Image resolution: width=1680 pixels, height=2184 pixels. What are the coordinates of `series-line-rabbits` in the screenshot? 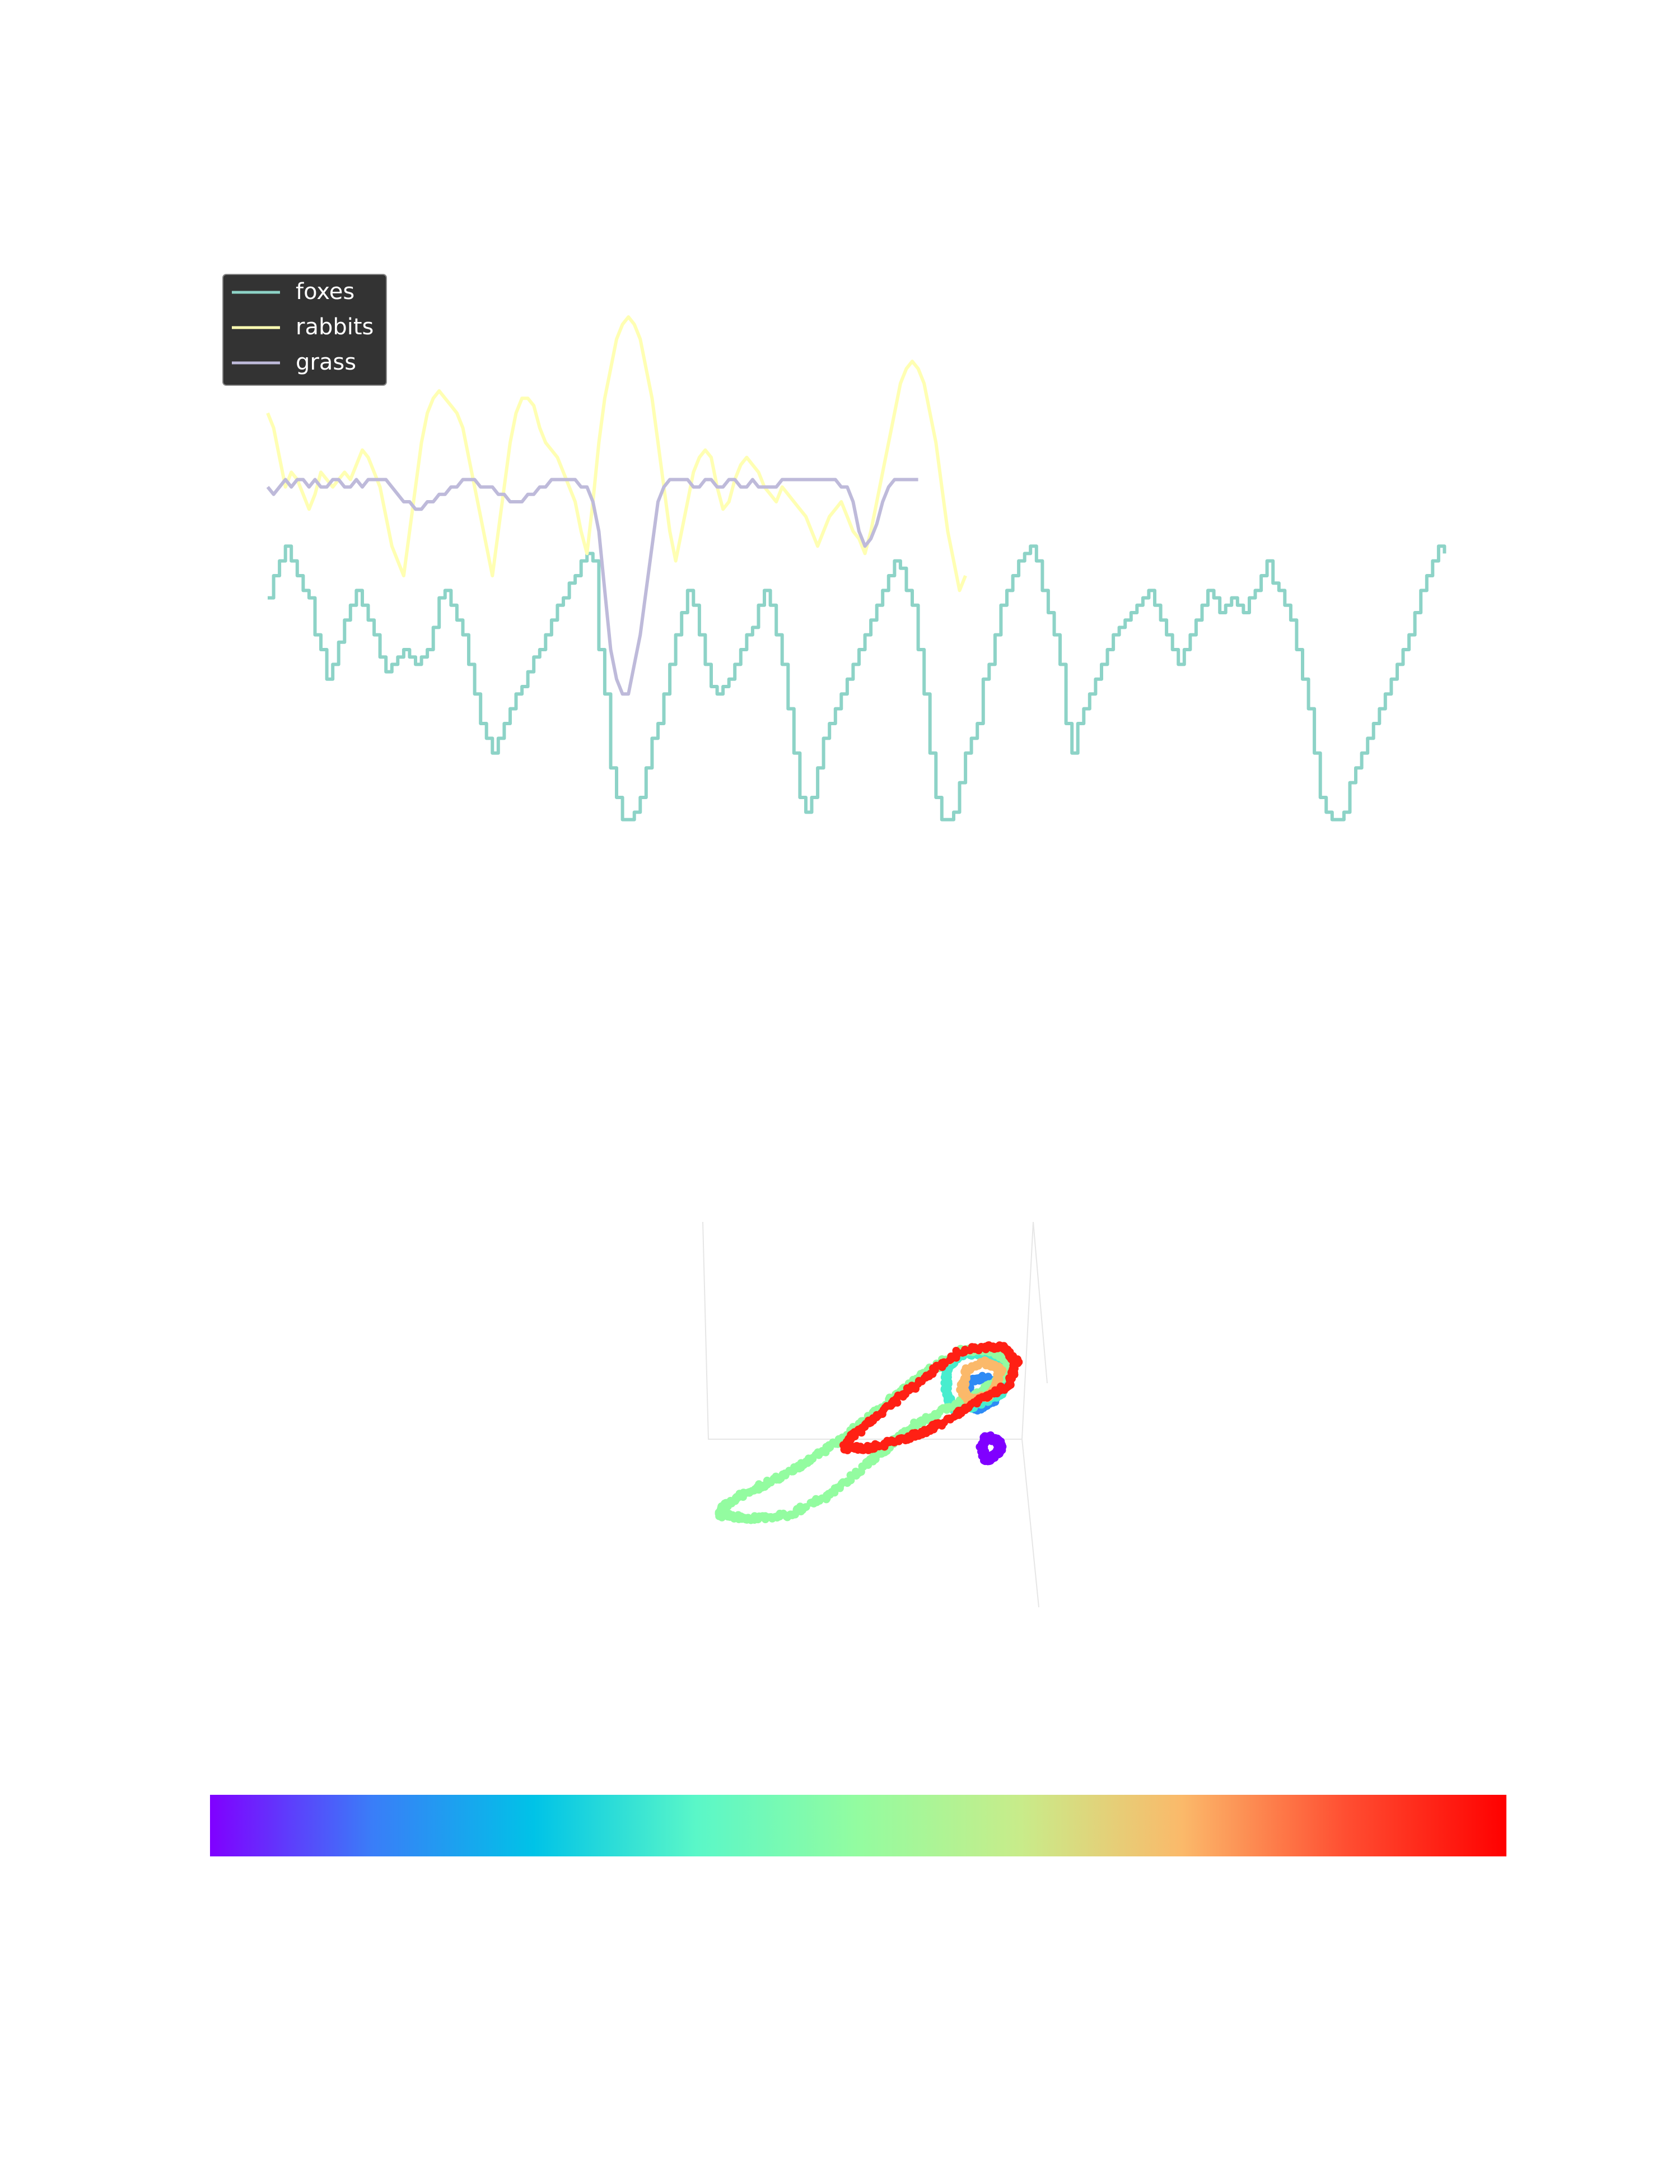 It's located at (616, 454).